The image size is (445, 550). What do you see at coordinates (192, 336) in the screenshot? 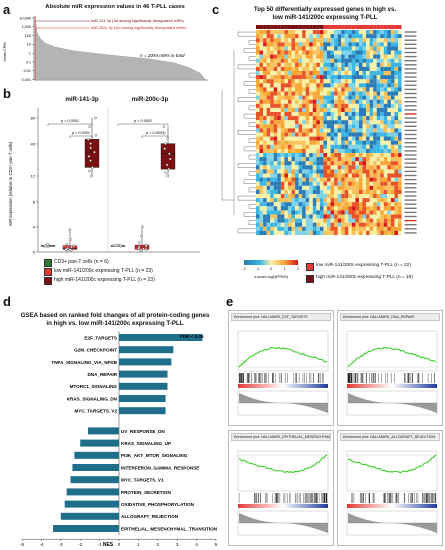
I see `panel-d-fdr-note: FDR < 0.05` at bounding box center [192, 336].